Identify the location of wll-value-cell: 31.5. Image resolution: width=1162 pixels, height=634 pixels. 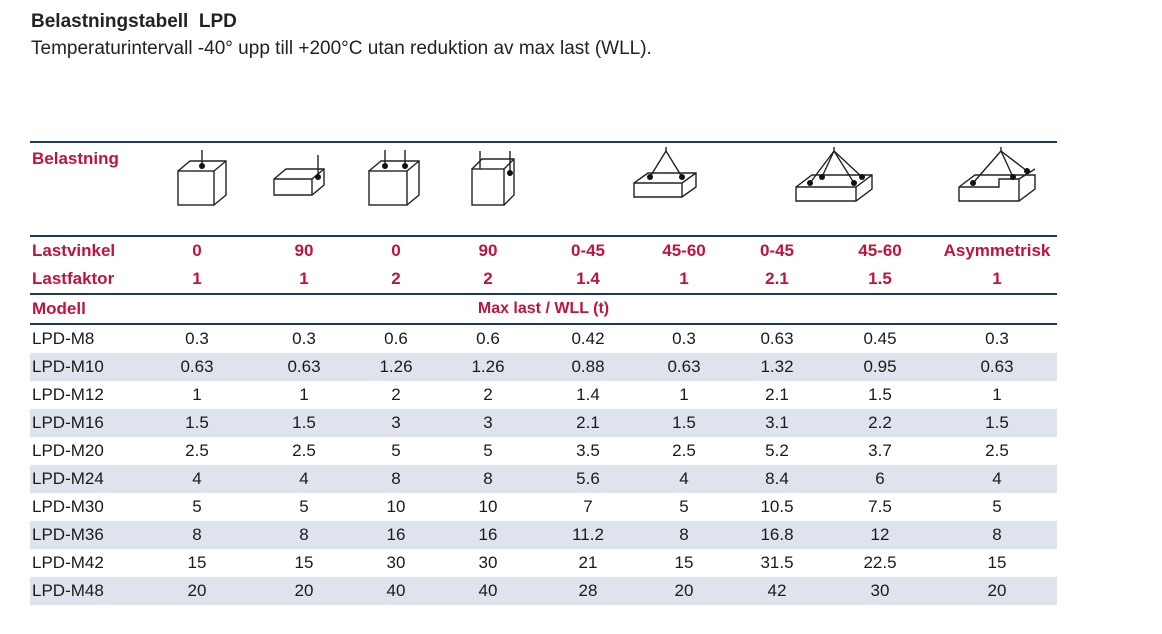
(777, 562).